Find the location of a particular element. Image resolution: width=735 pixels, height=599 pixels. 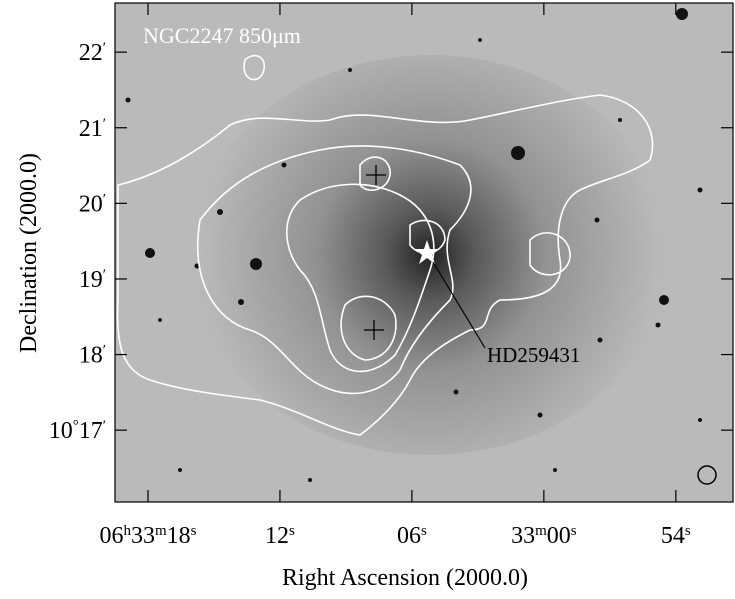

y-tick-label: 21′ is located at coordinates (92, 129).